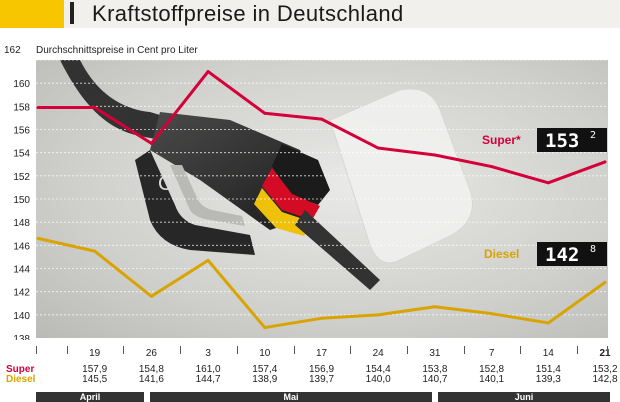 The image size is (620, 402). Describe the element at coordinates (21, 337) in the screenshot. I see `y-tick-label: 138` at that location.